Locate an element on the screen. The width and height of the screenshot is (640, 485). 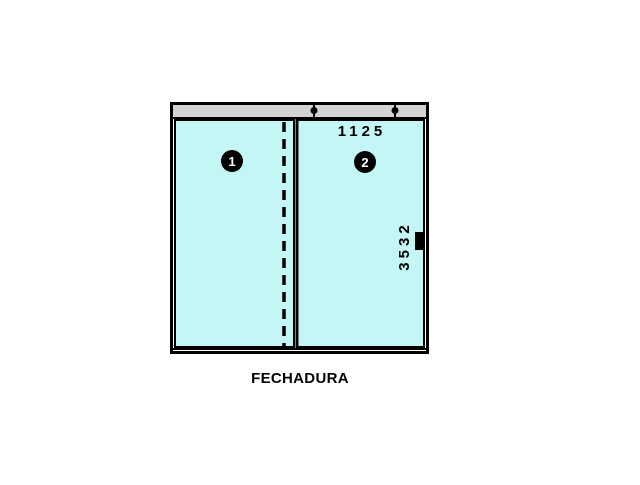
lock-handle-icon is located at coordinates (419, 241).